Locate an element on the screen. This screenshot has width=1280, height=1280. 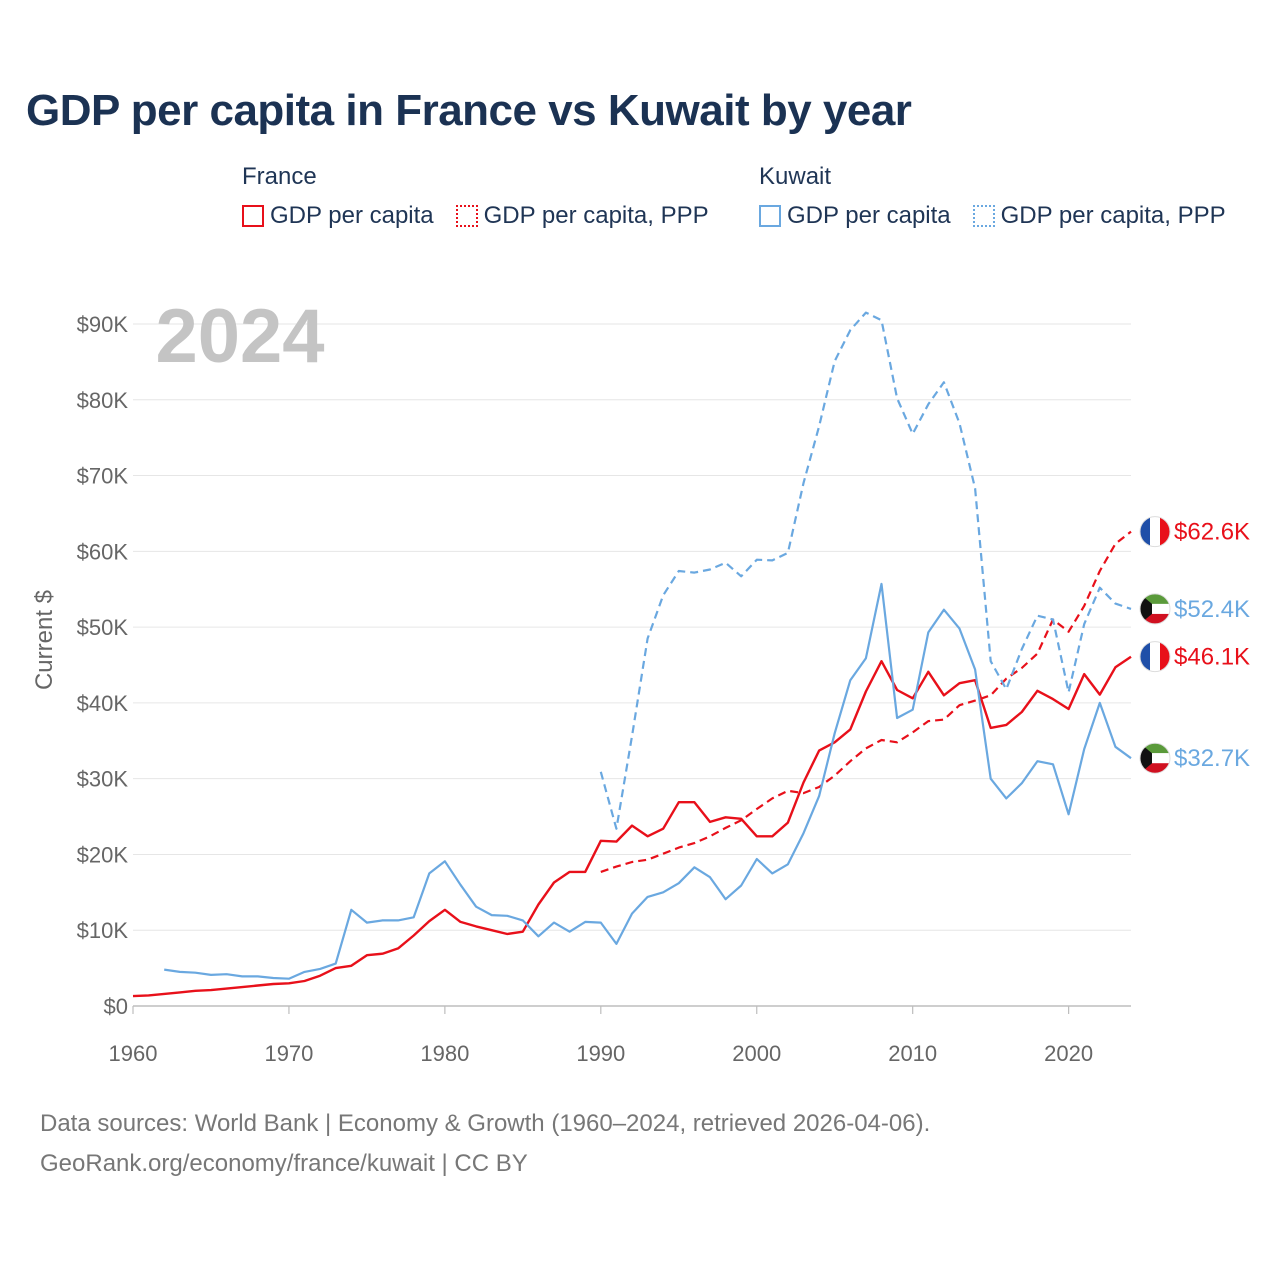
x-tick-label: 2010 is located at coordinates (912, 1053).